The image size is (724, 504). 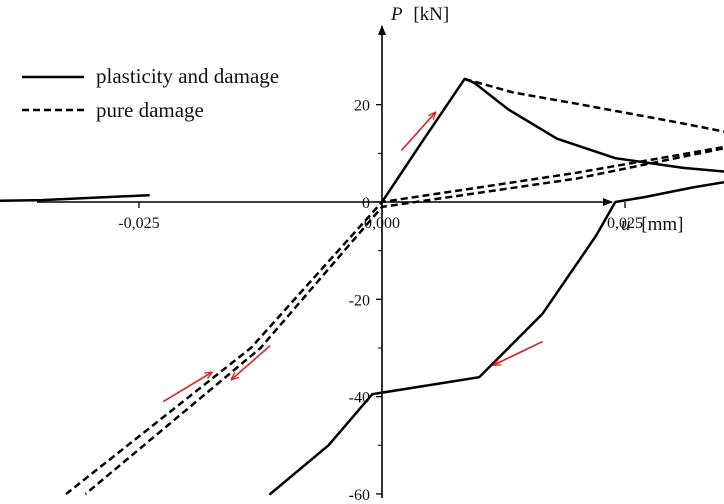 What do you see at coordinates (662, 224) in the screenshot?
I see `x-axis-unit: [mm]` at bounding box center [662, 224].